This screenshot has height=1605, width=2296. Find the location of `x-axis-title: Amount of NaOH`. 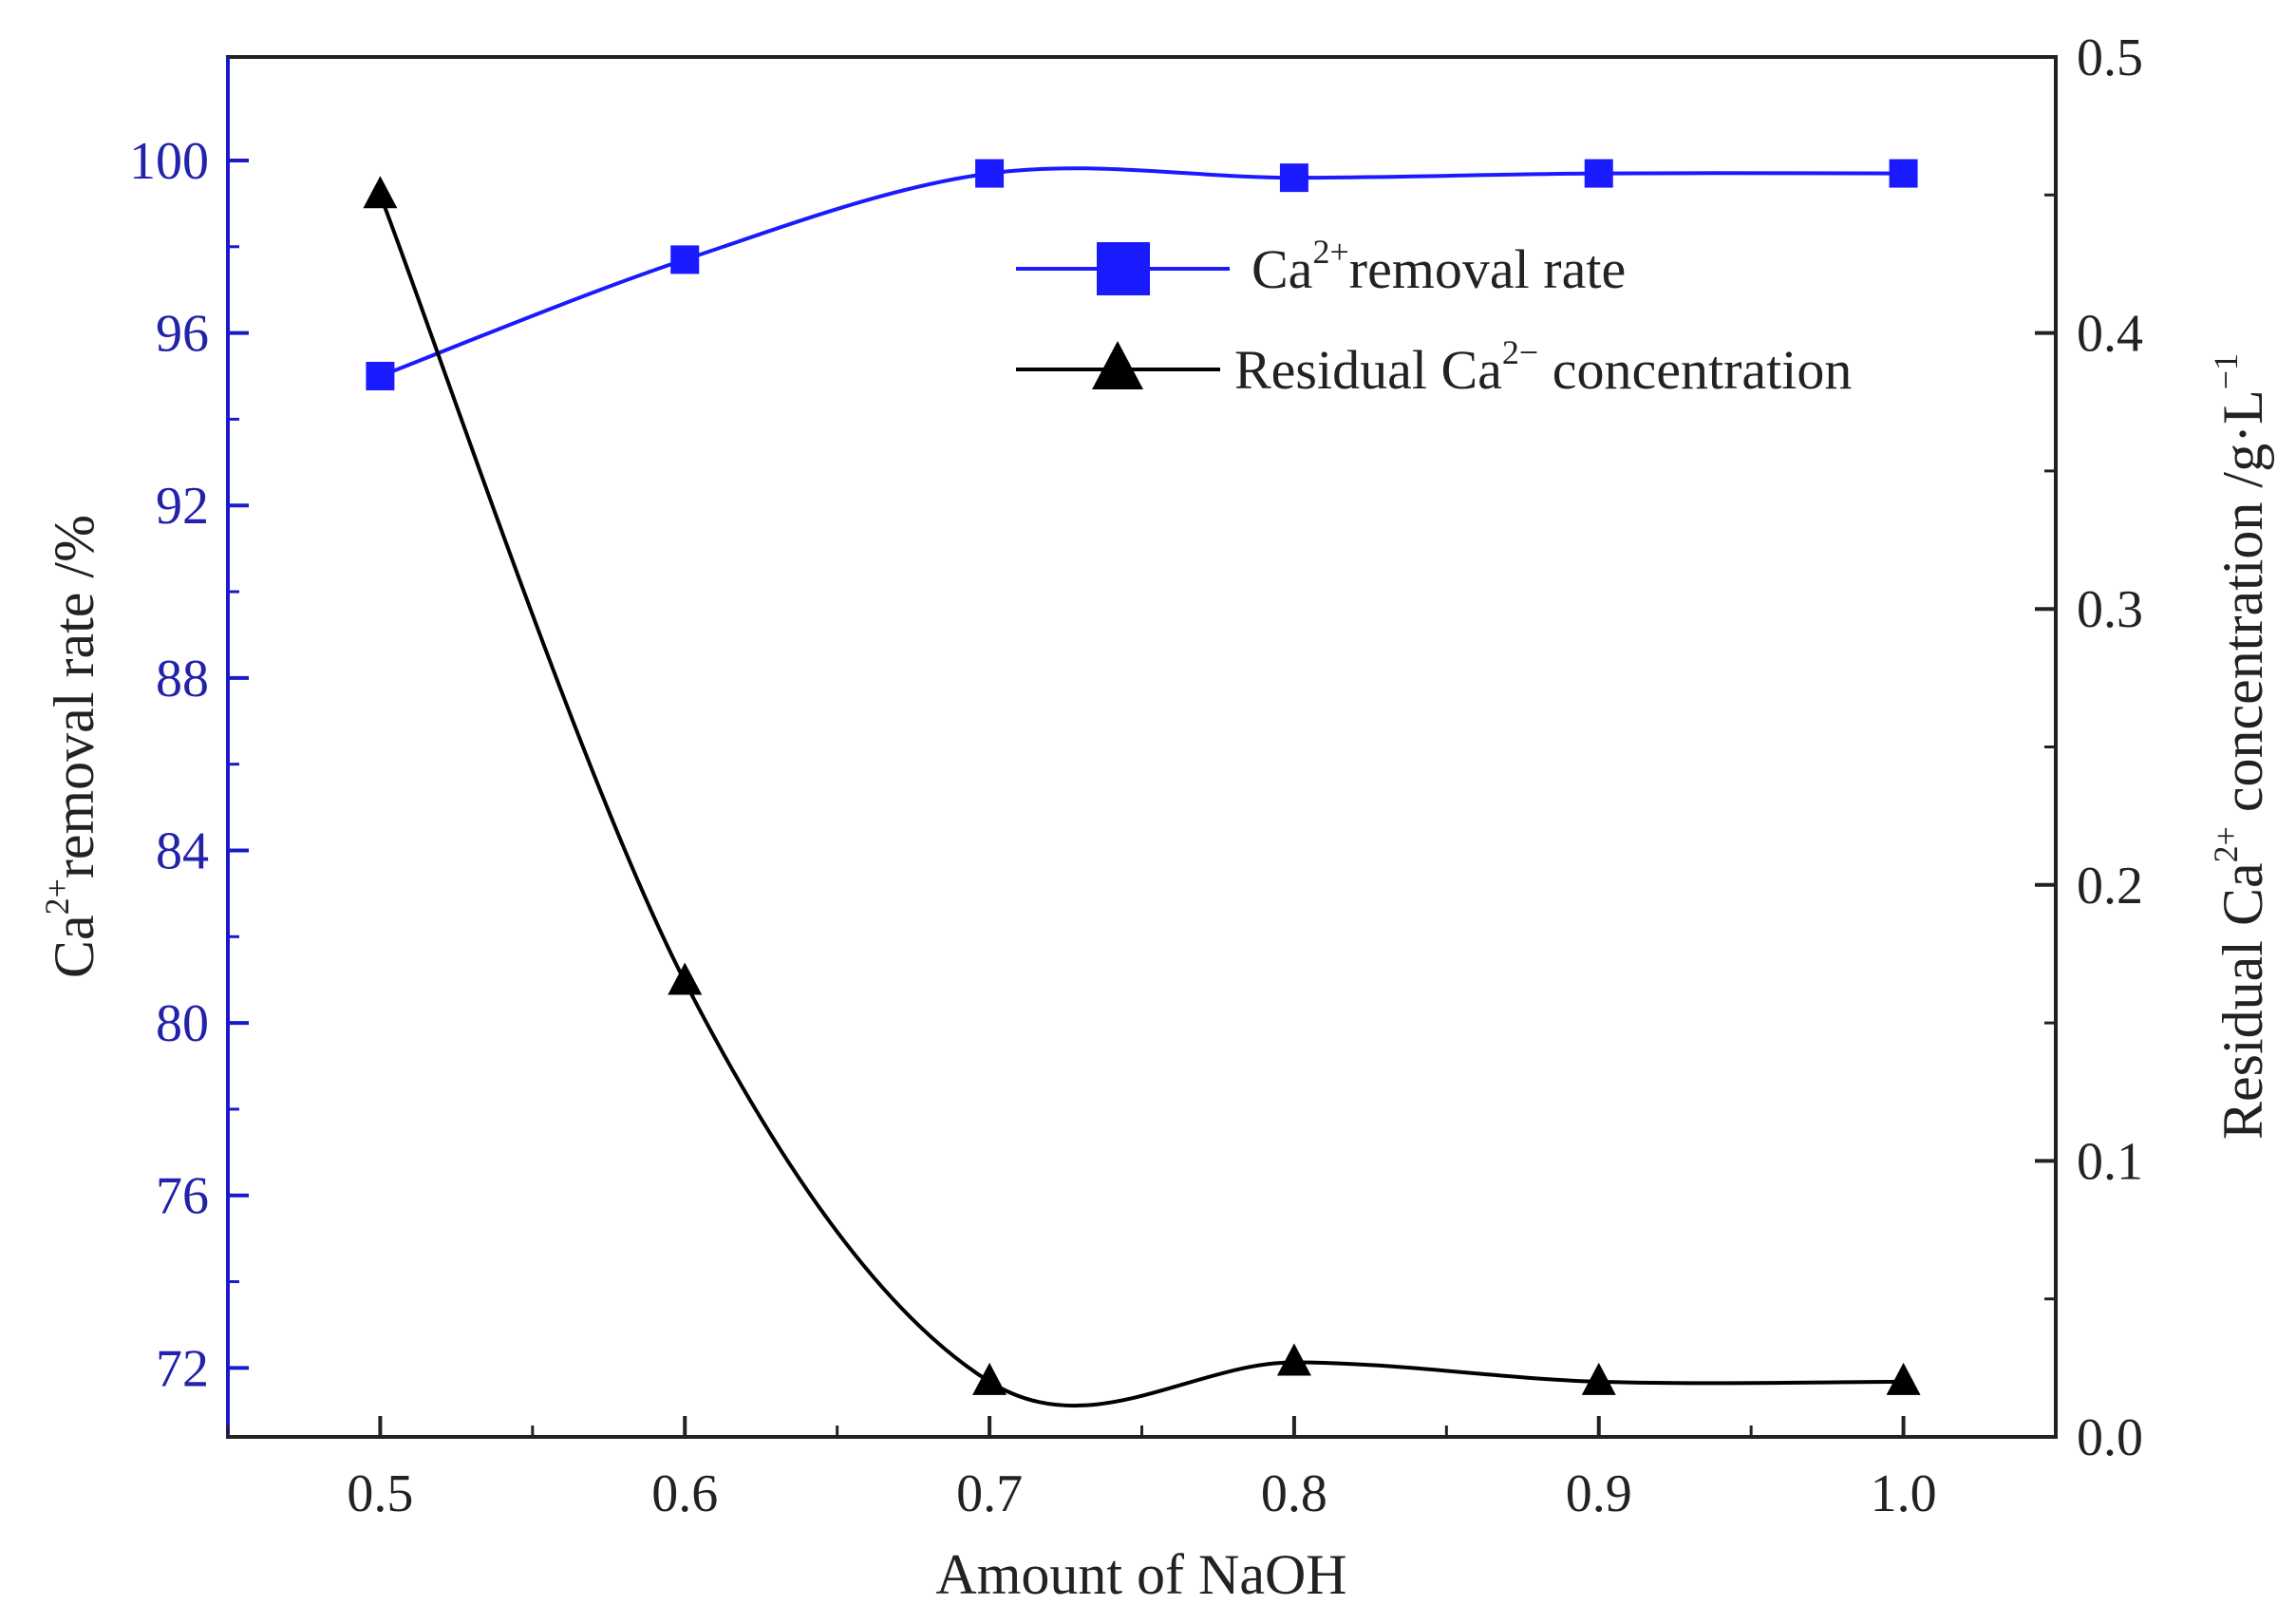

x-axis-title: Amount of NaOH is located at coordinates (1140, 1574).